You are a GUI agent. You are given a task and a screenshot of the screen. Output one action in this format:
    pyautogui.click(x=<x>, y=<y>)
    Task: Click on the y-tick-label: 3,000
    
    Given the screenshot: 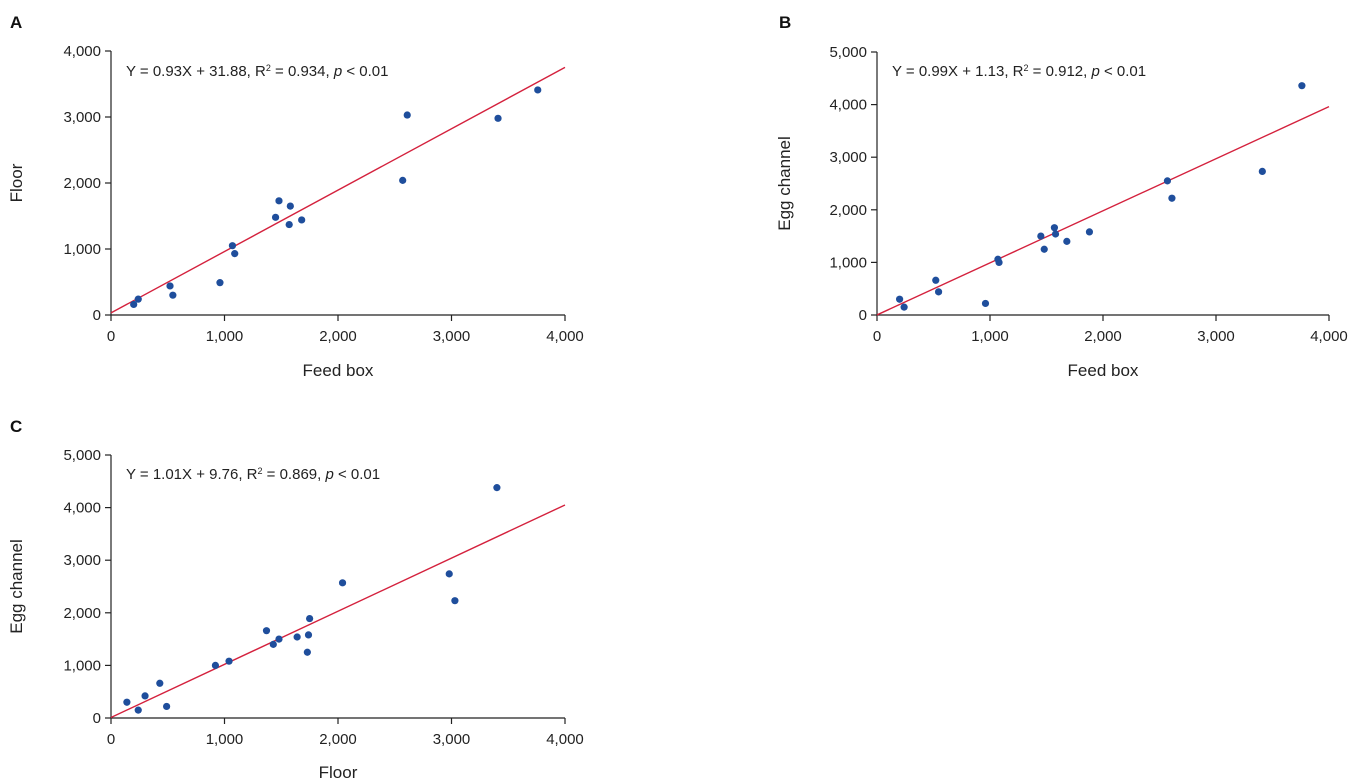 What is the action you would take?
    pyautogui.click(x=848, y=157)
    